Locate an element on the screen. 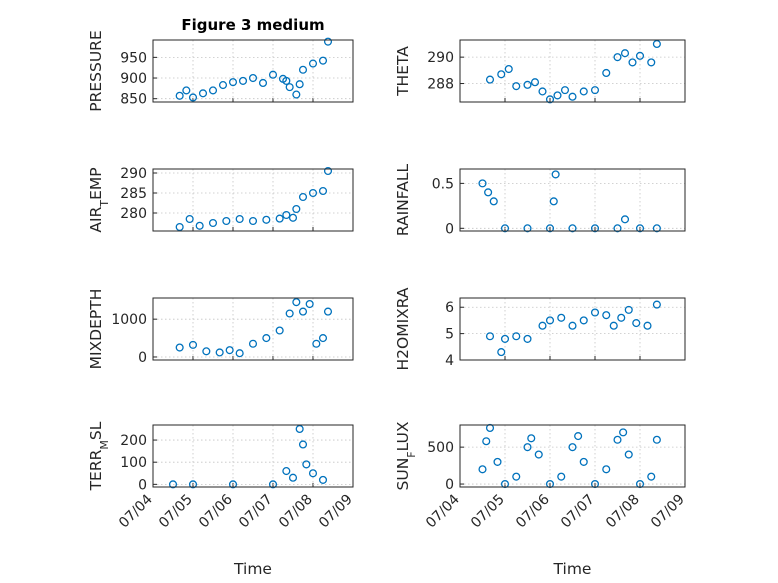 The height and width of the screenshot is (583, 778). air_temp-ylabel: AIRTEMP is located at coordinates (99, 199).